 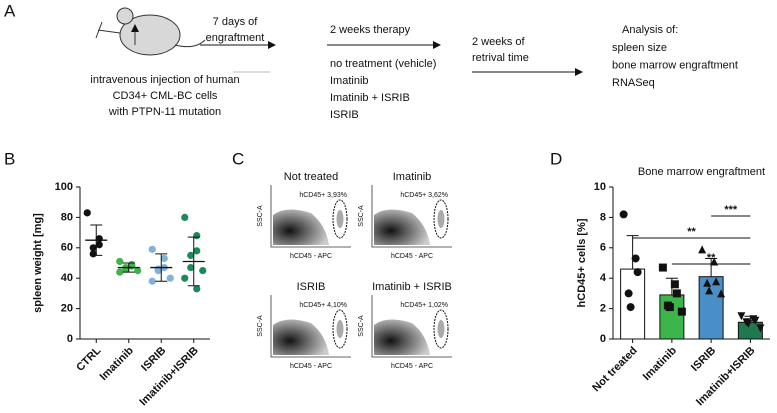 I want to click on chart-title: Bone marrow engraftment, so click(x=701, y=172).